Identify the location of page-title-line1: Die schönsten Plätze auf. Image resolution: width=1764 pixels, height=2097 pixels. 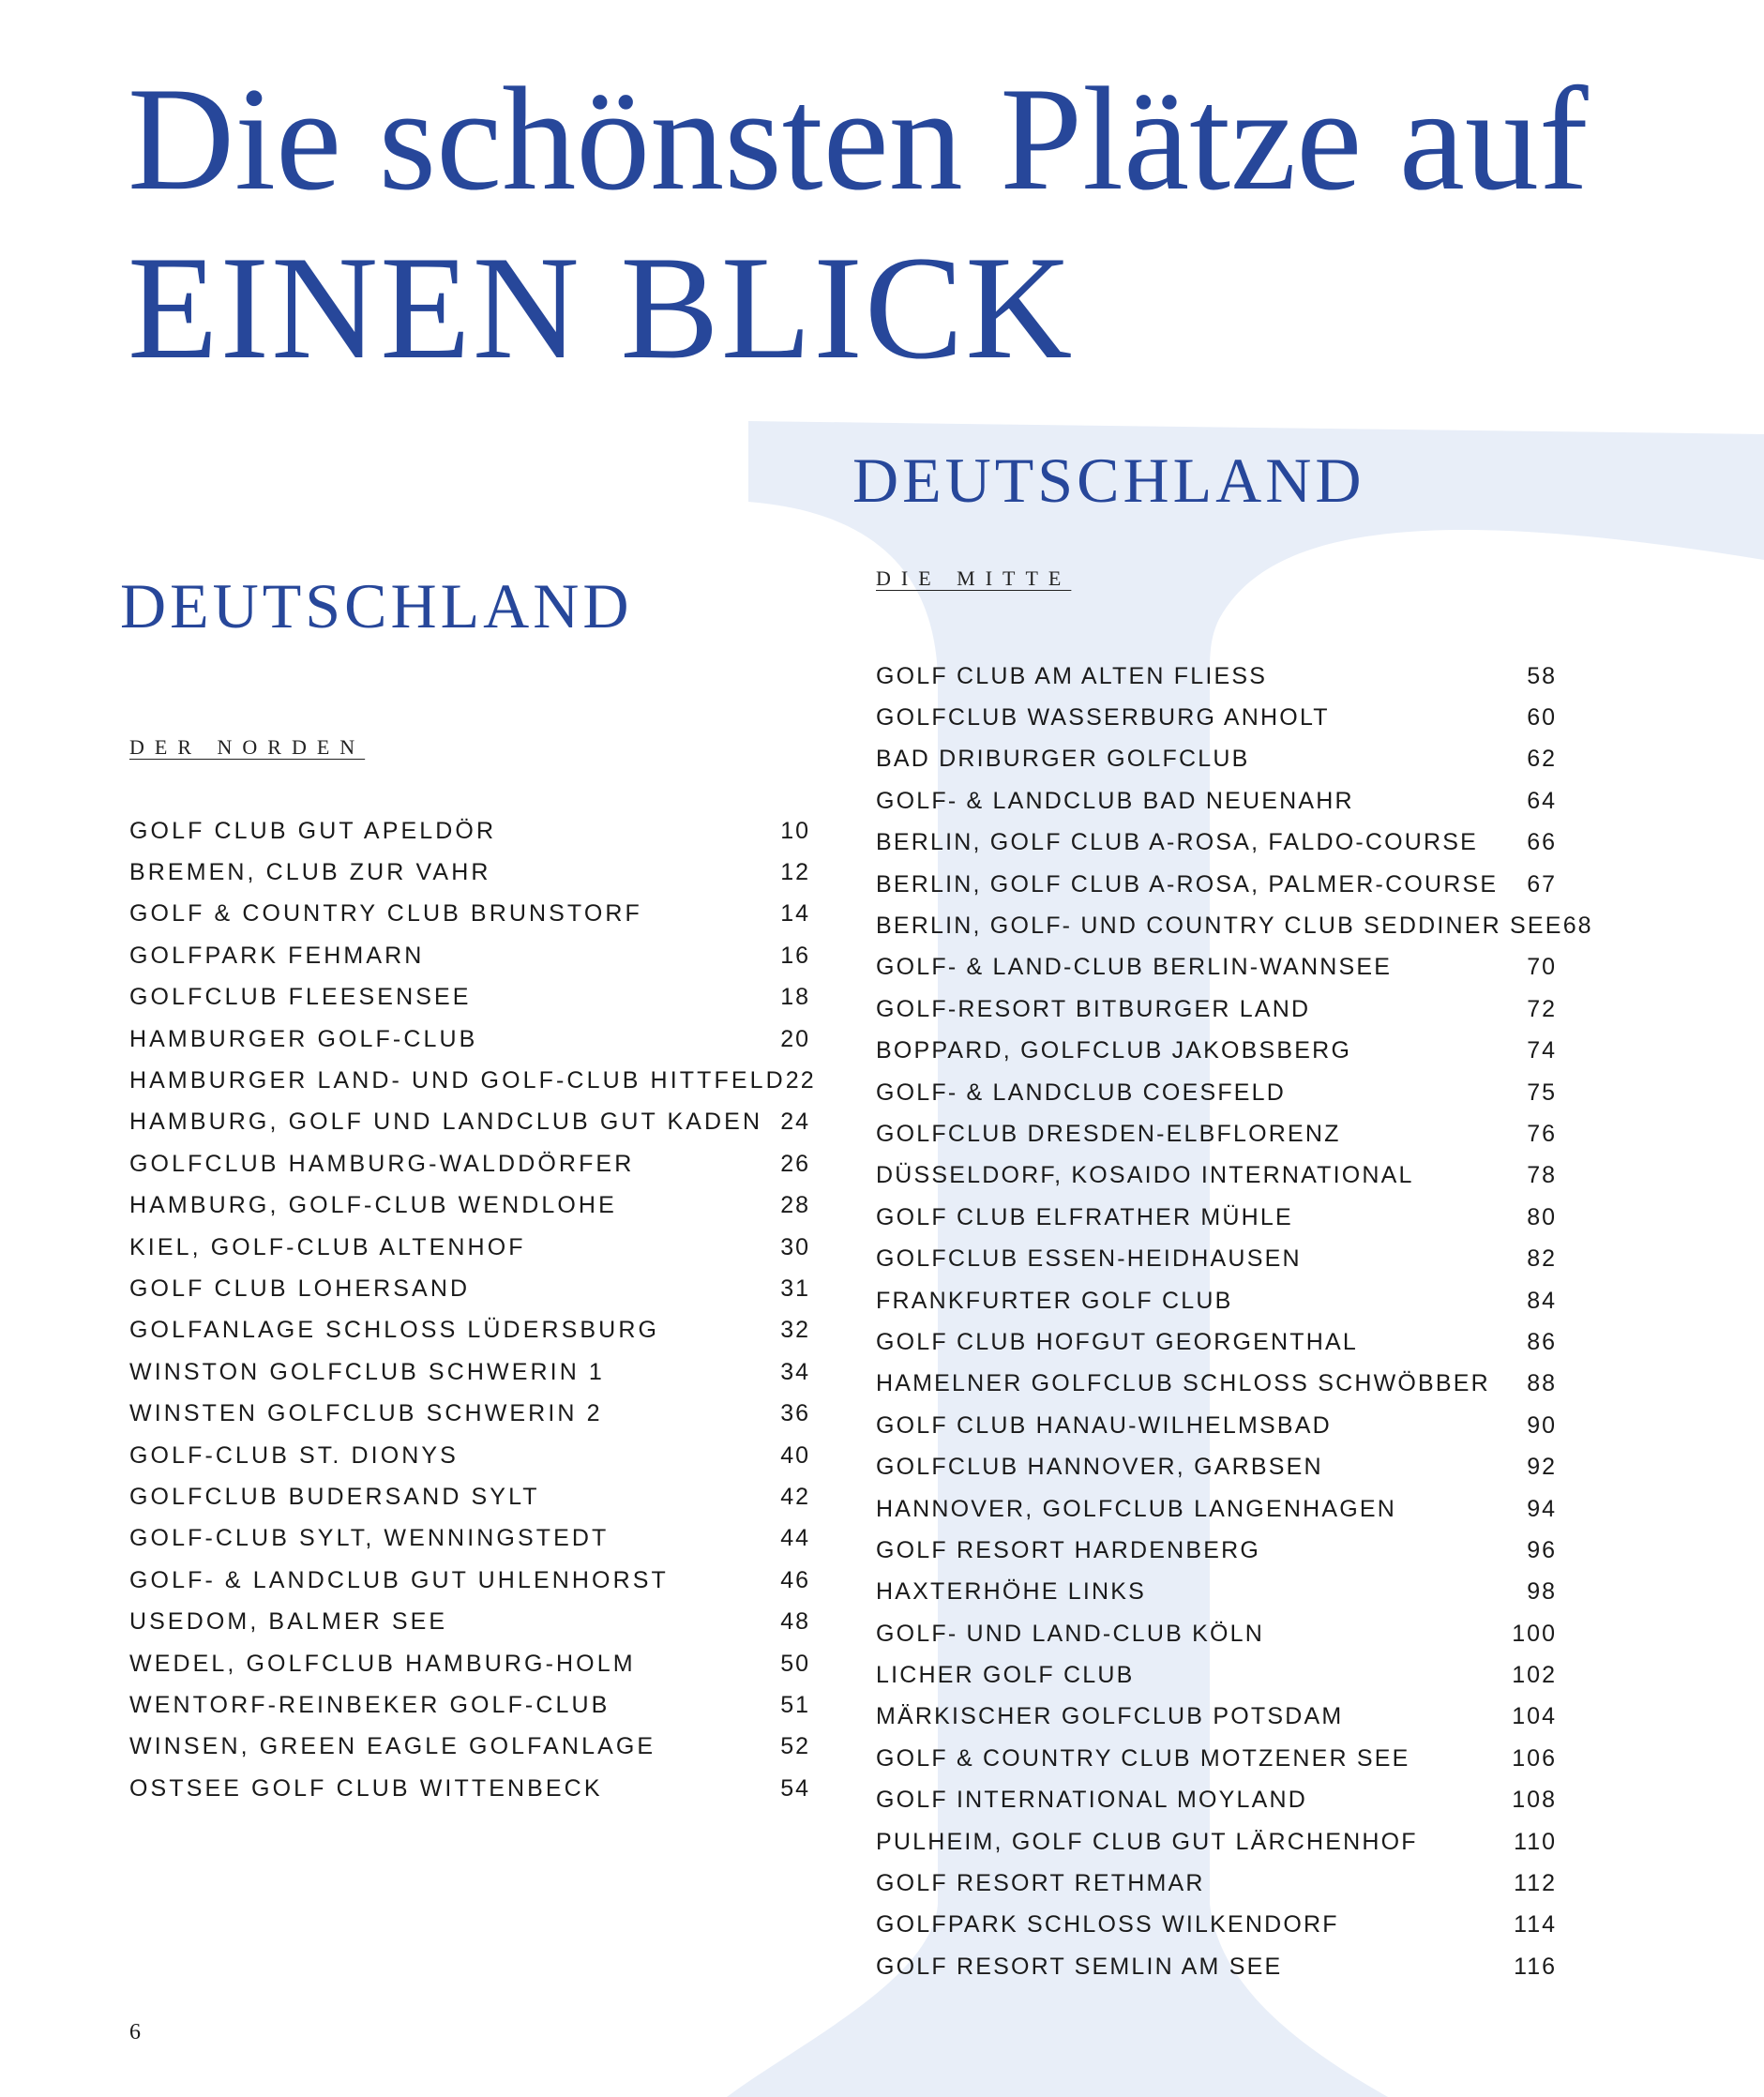
(858, 139).